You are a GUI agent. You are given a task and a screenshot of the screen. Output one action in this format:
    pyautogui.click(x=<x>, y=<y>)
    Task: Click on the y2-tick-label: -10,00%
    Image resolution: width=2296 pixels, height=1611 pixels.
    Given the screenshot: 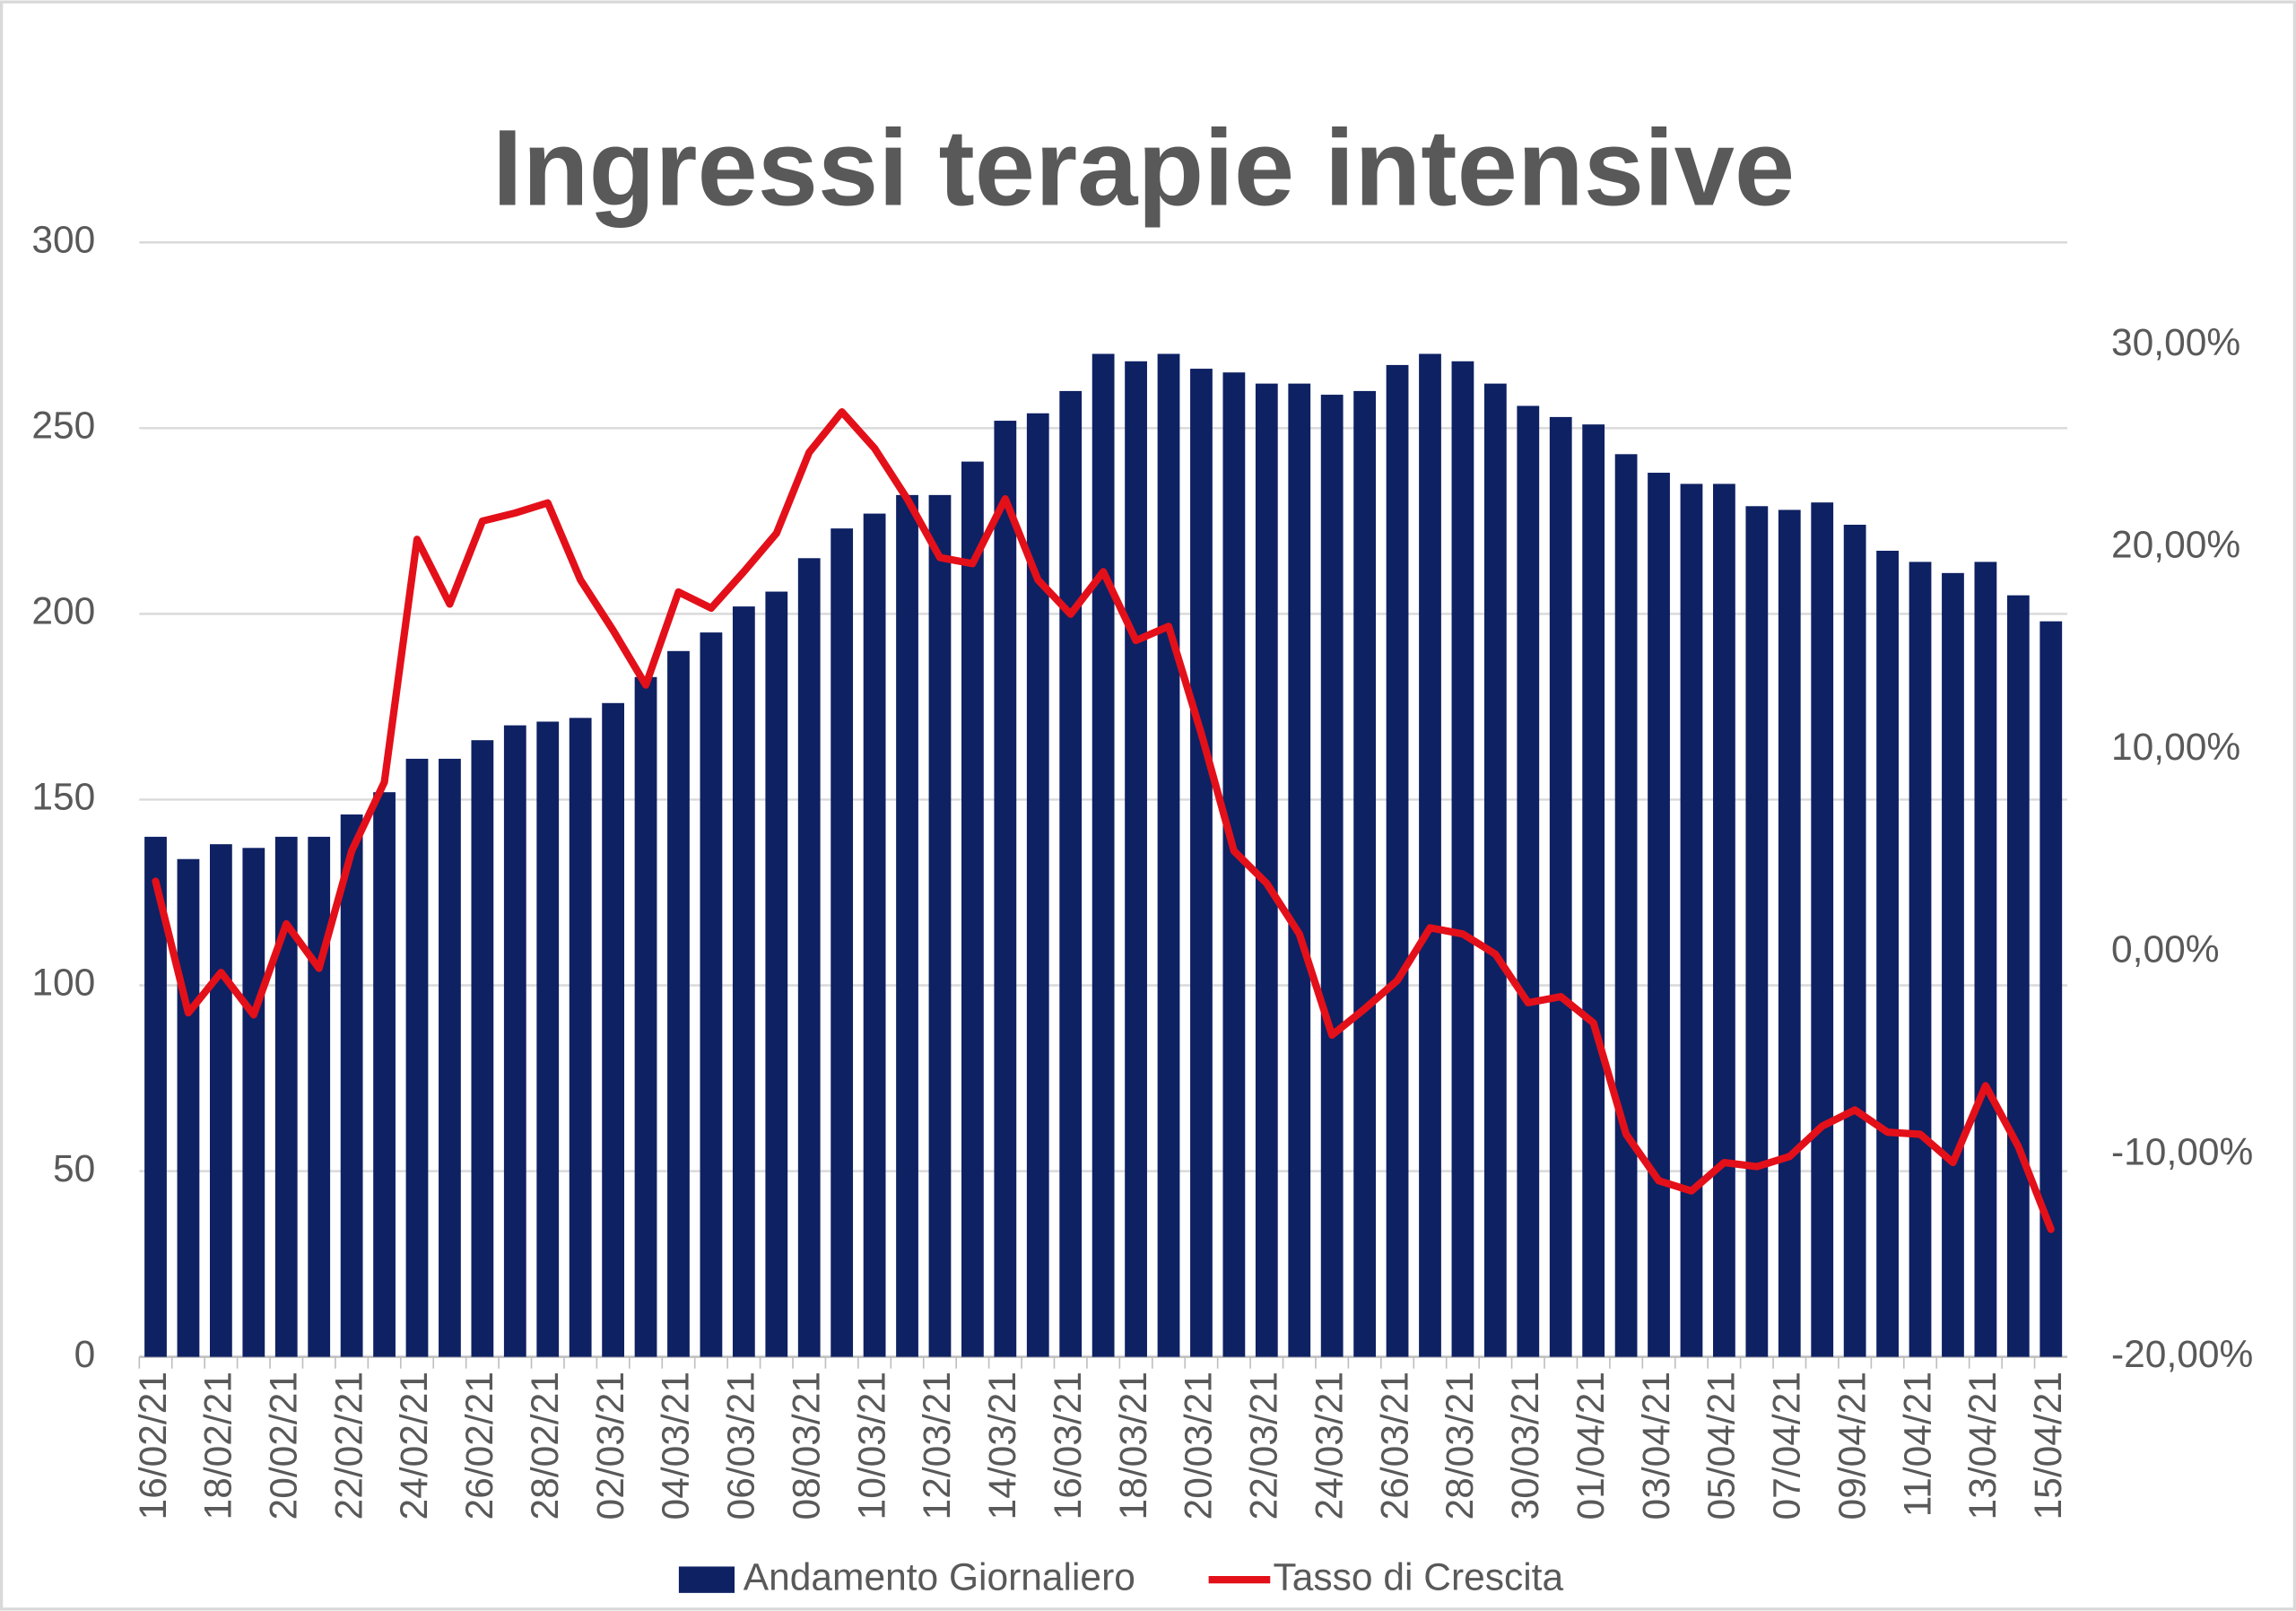 What is the action you would take?
    pyautogui.click(x=2182, y=1152)
    